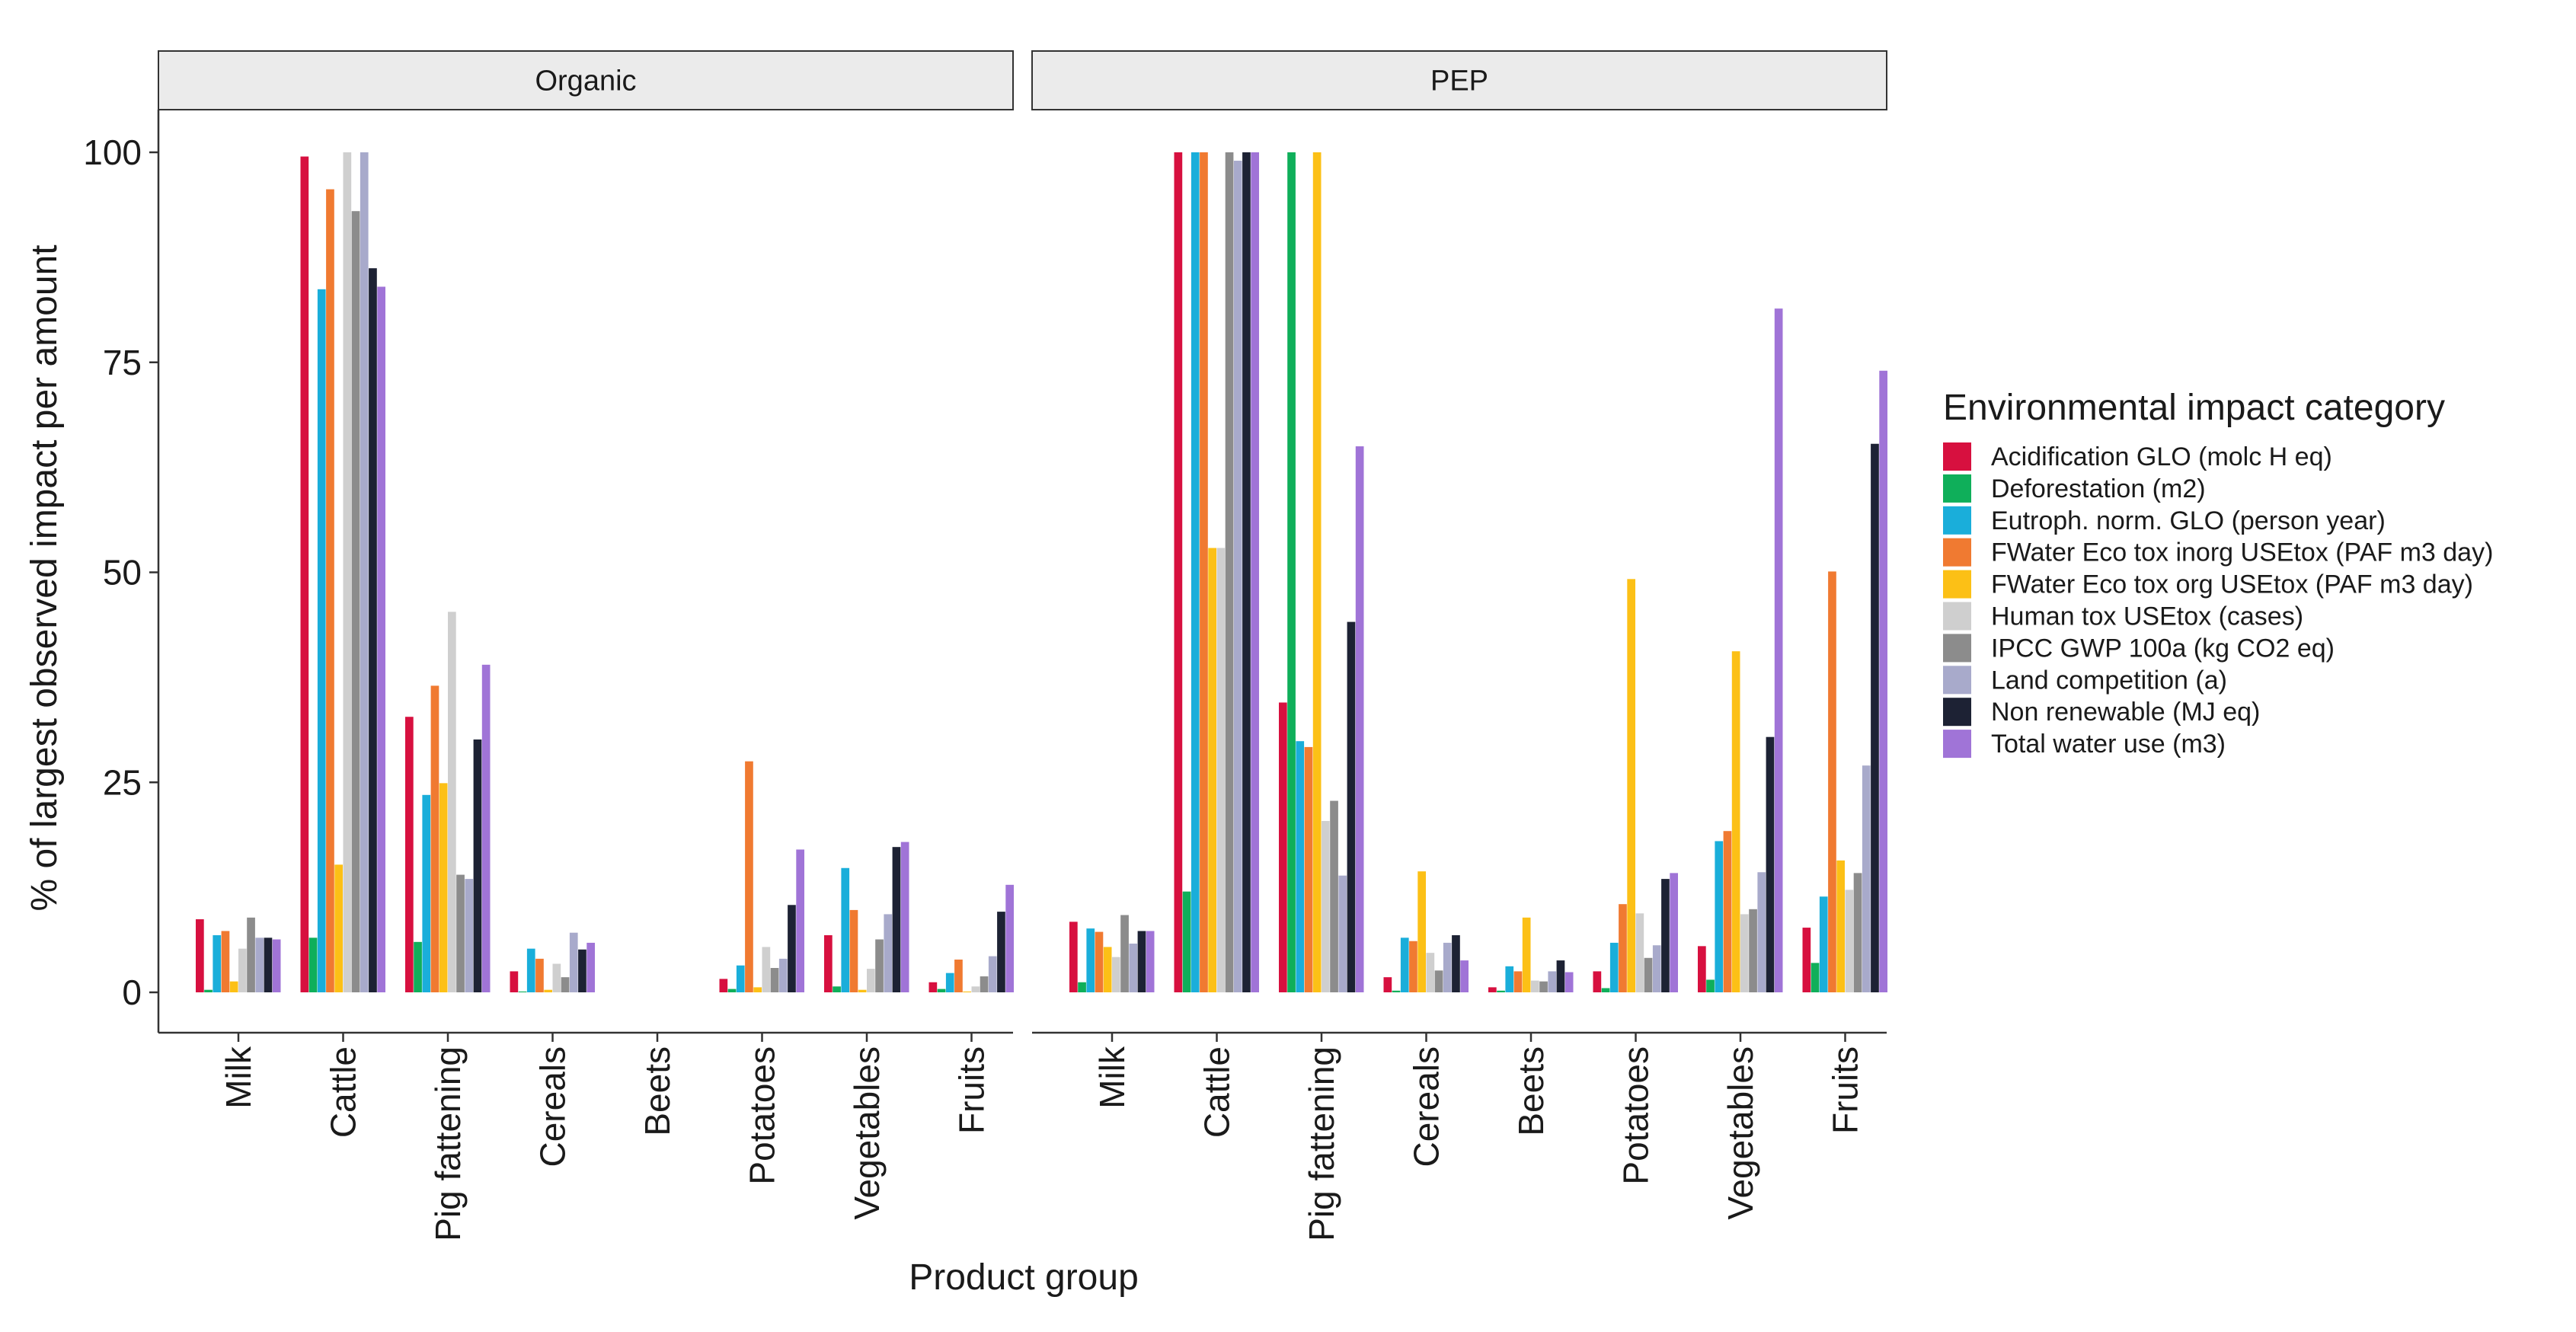 Image resolution: width=2576 pixels, height=1332 pixels. What do you see at coordinates (2147, 616) in the screenshot?
I see `legend-label-5: Human tox USEtox (cases)` at bounding box center [2147, 616].